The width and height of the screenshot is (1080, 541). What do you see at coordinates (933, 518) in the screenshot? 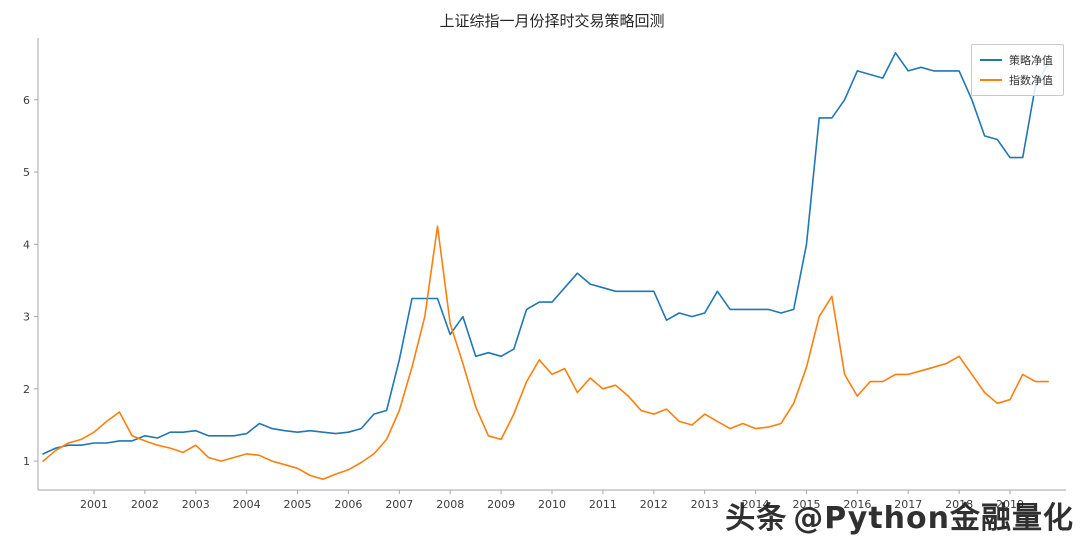
I see `watermark-handle: @Python金融量化` at bounding box center [933, 518].